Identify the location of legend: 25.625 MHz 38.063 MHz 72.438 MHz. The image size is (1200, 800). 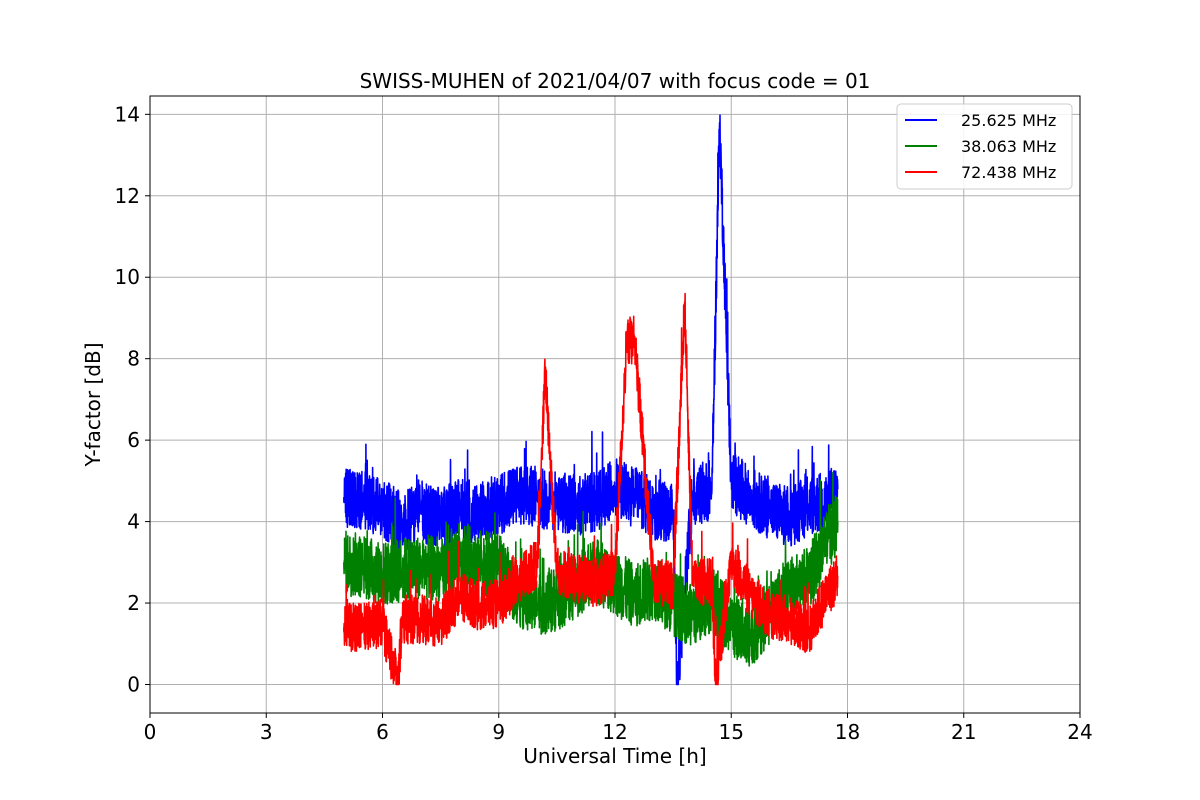
(984, 146).